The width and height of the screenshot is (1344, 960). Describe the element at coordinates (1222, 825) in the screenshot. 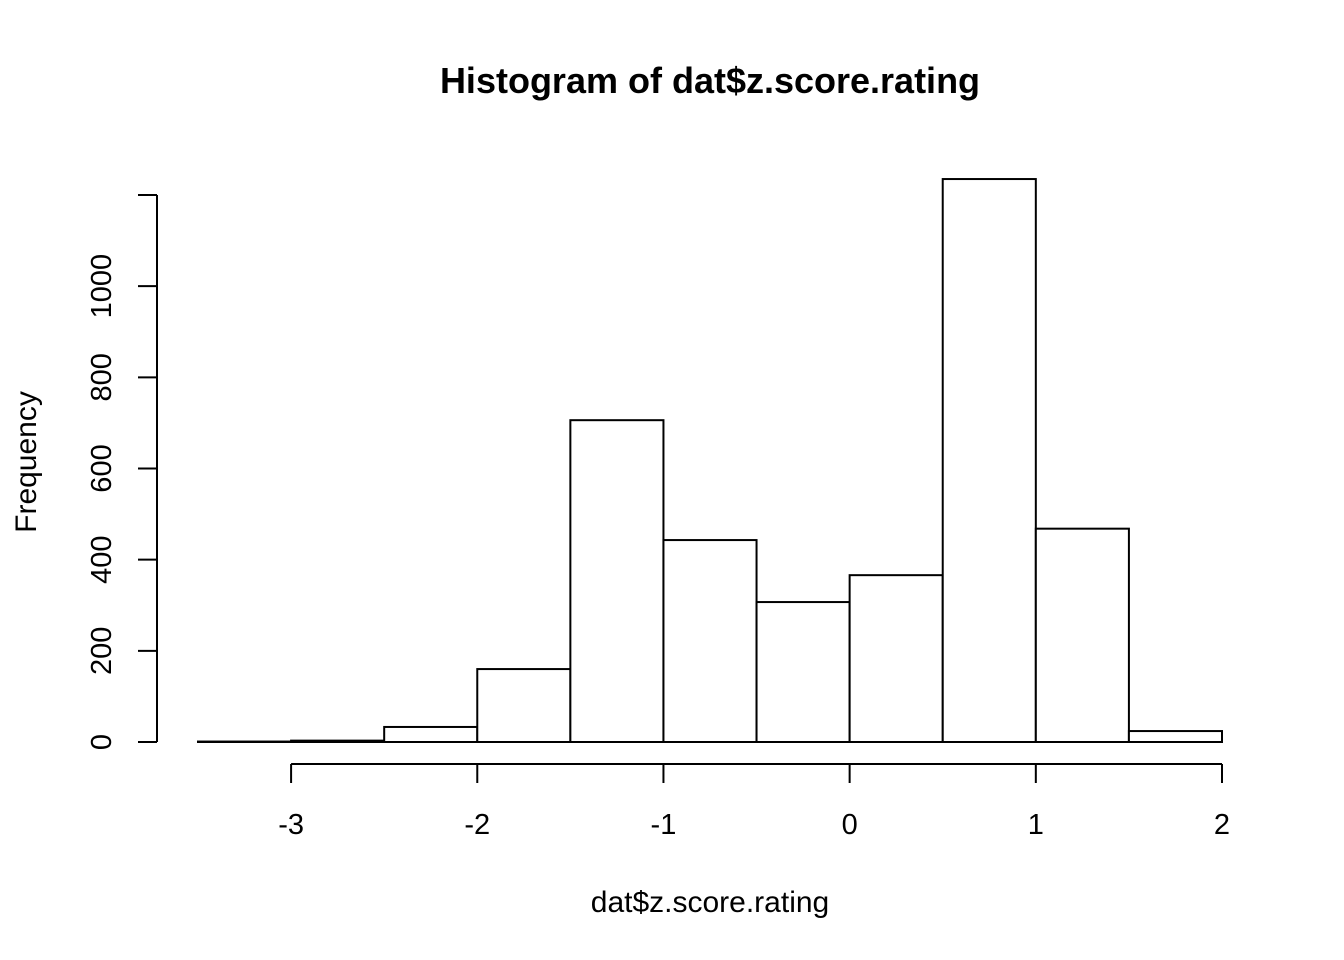

I see `x-tick-label: 2` at that location.